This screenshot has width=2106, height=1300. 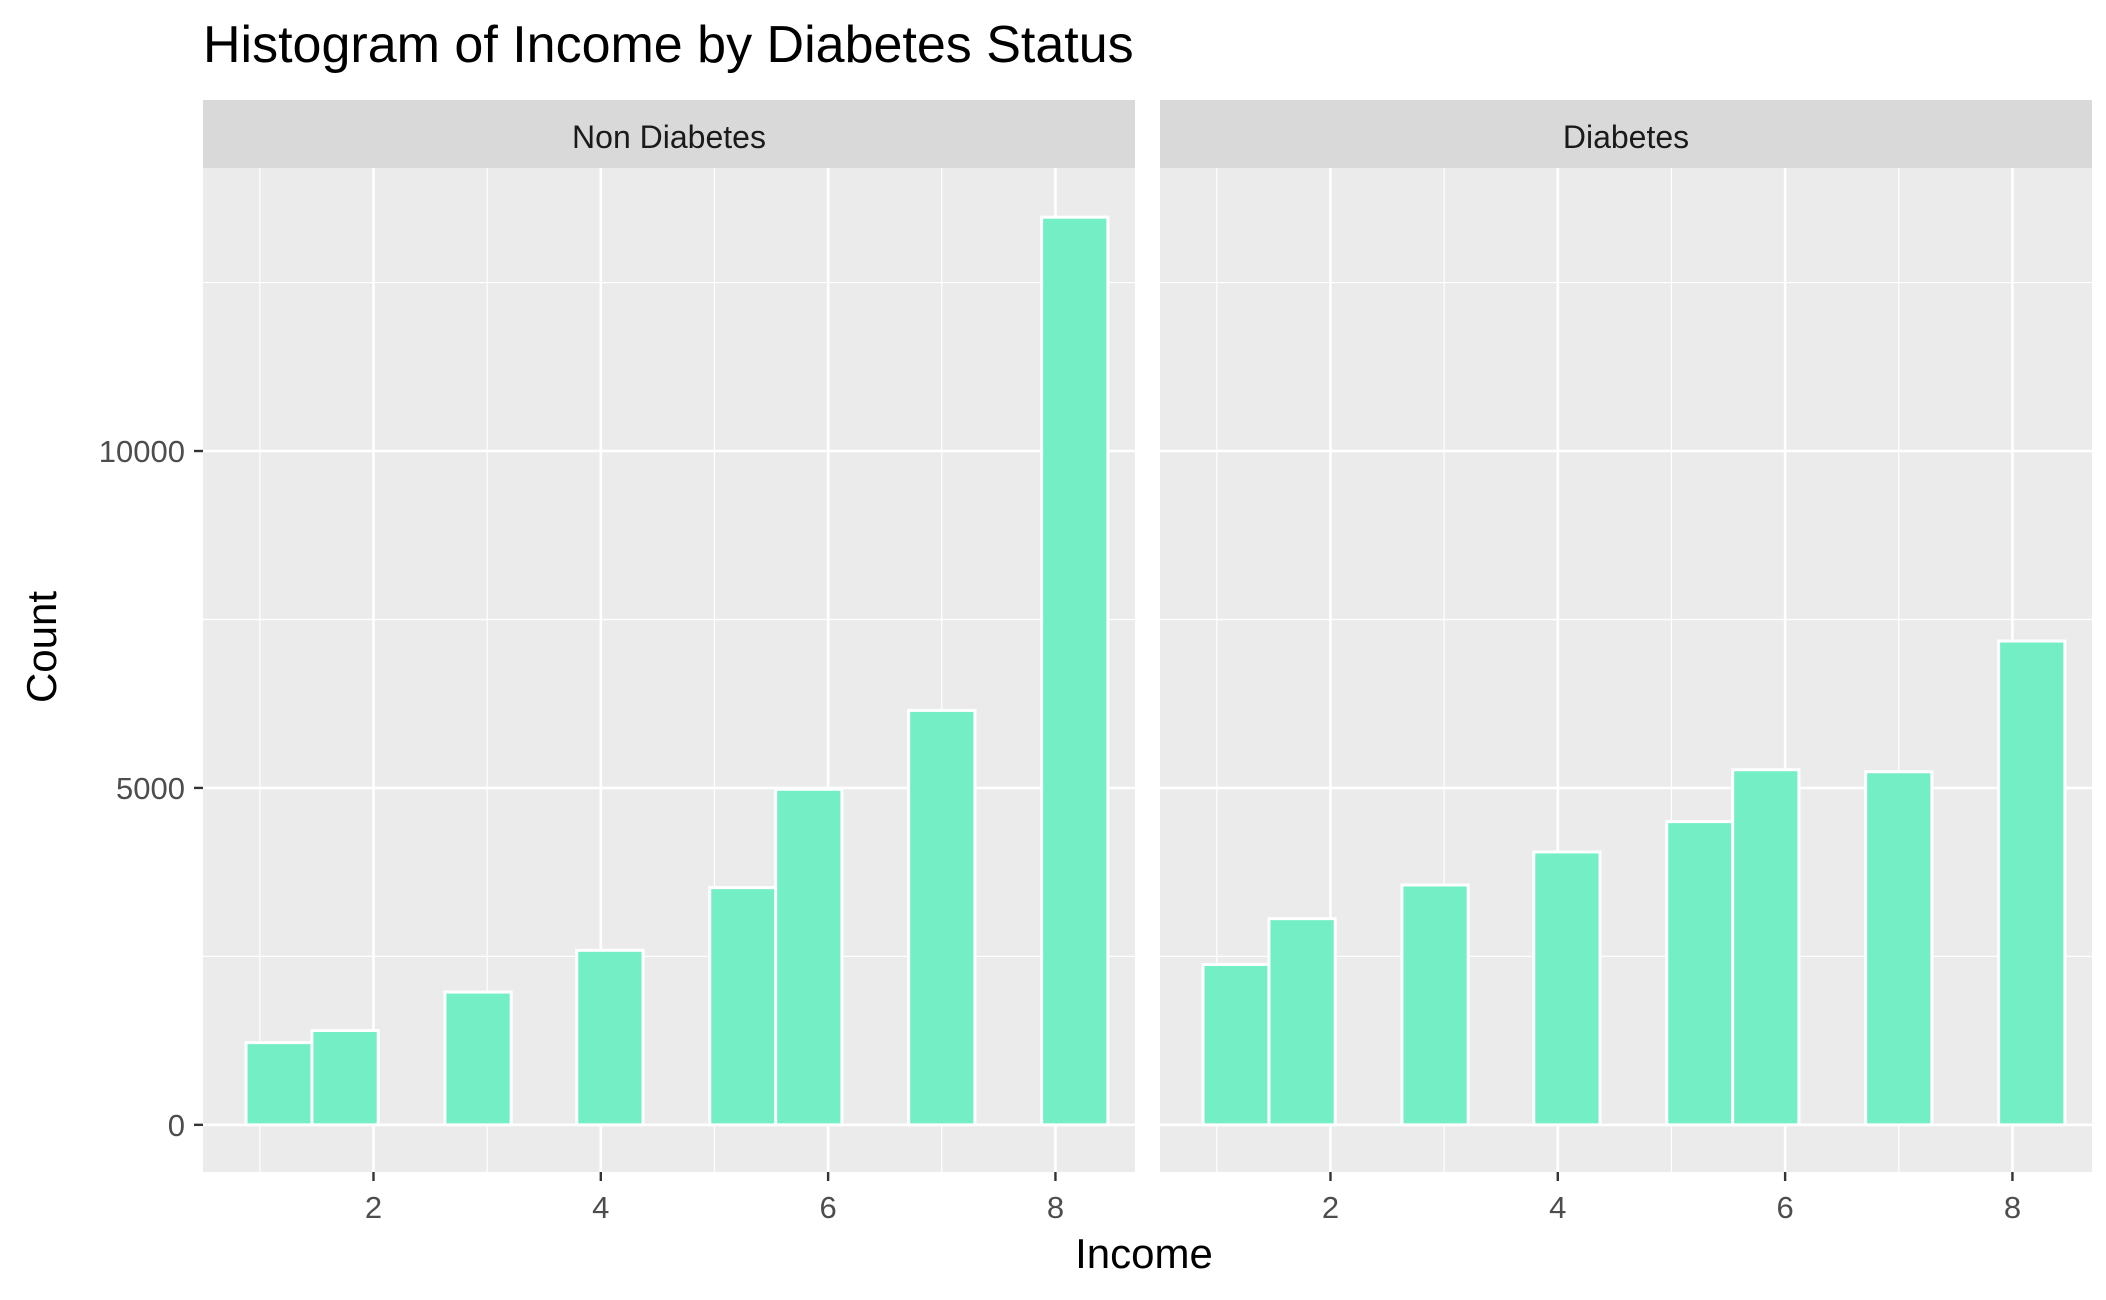 What do you see at coordinates (142, 451) in the screenshot?
I see `y-tick-label: 10000` at bounding box center [142, 451].